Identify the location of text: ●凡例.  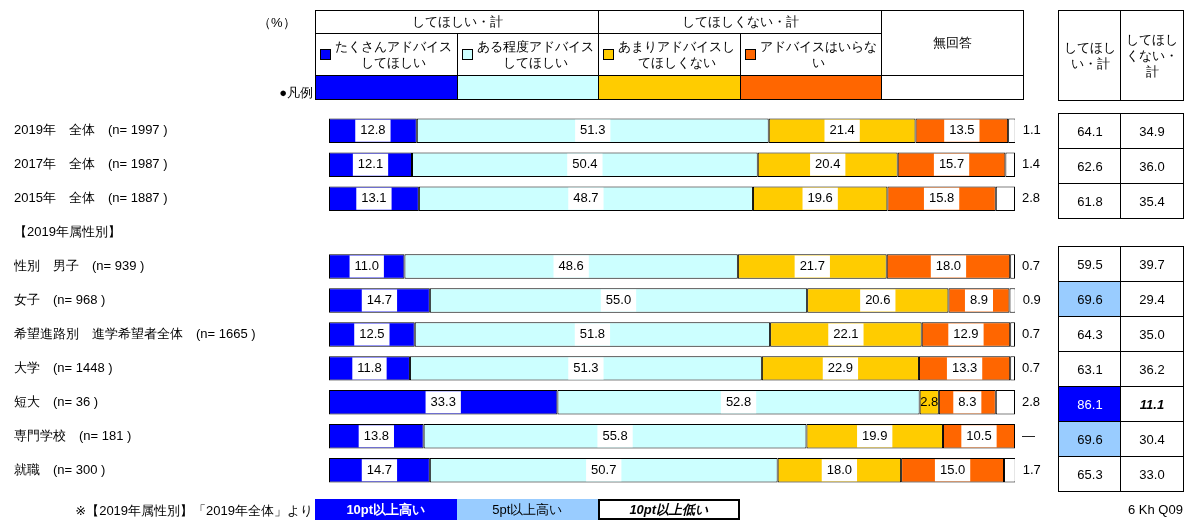
(296, 93).